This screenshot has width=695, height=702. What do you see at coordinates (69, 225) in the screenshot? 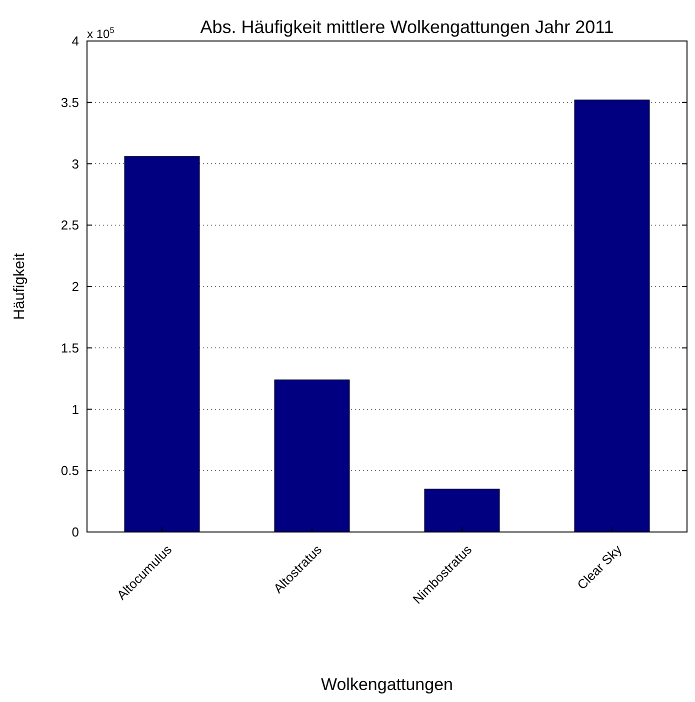
I see `y-tick-label: 2.5` at bounding box center [69, 225].